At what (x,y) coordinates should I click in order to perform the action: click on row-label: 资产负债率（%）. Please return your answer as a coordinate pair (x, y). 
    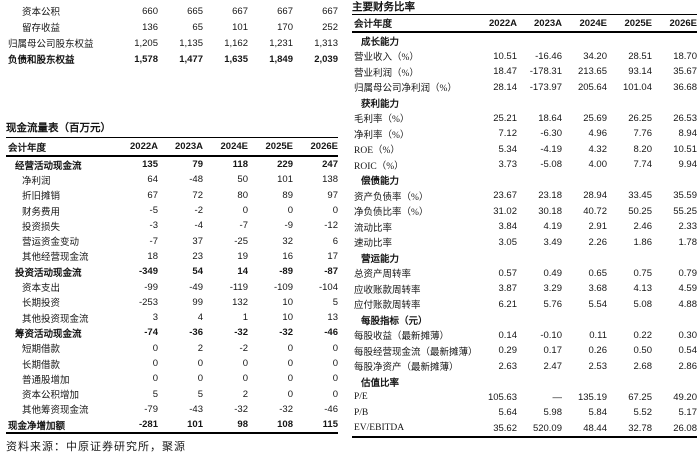
    Looking at the image, I should click on (391, 197).